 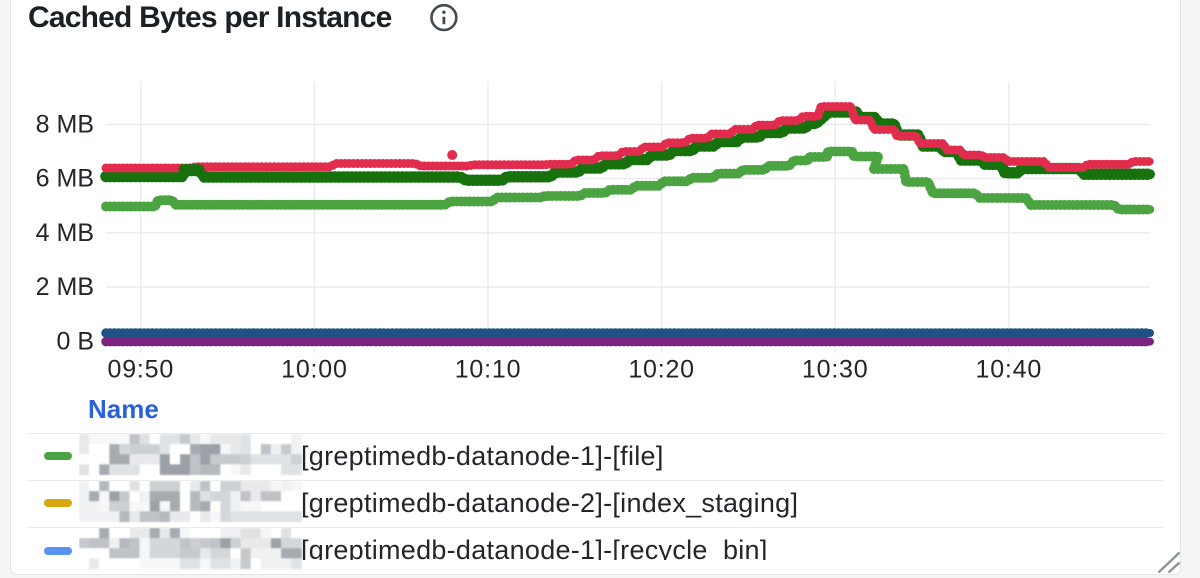 What do you see at coordinates (65, 179) in the screenshot?
I see `svg-text: 6 MB` at bounding box center [65, 179].